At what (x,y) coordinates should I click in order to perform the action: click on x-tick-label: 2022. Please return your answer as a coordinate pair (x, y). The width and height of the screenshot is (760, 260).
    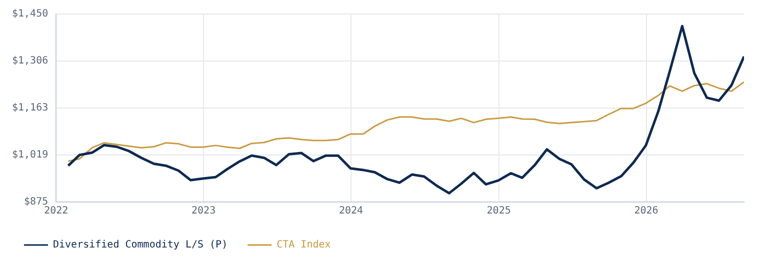
    Looking at the image, I should click on (56, 211).